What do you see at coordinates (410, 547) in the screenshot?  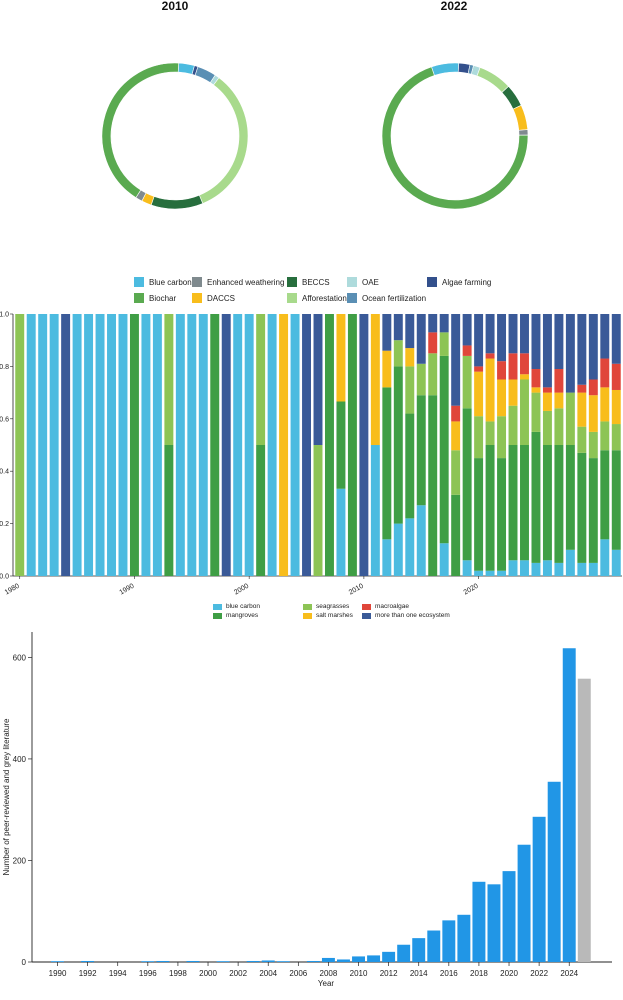 I see `stack-segment-2014-eco_blue_carbon` at bounding box center [410, 547].